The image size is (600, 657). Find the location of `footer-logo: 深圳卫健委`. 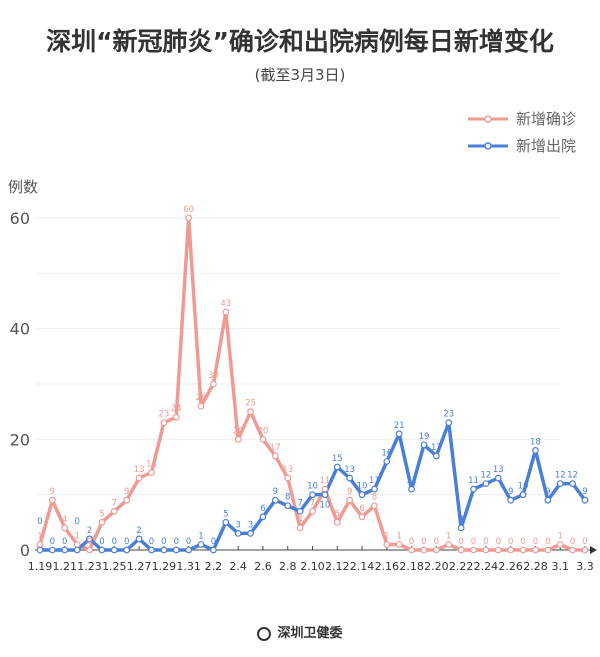

footer-logo: 深圳卫健委 is located at coordinates (300, 631).